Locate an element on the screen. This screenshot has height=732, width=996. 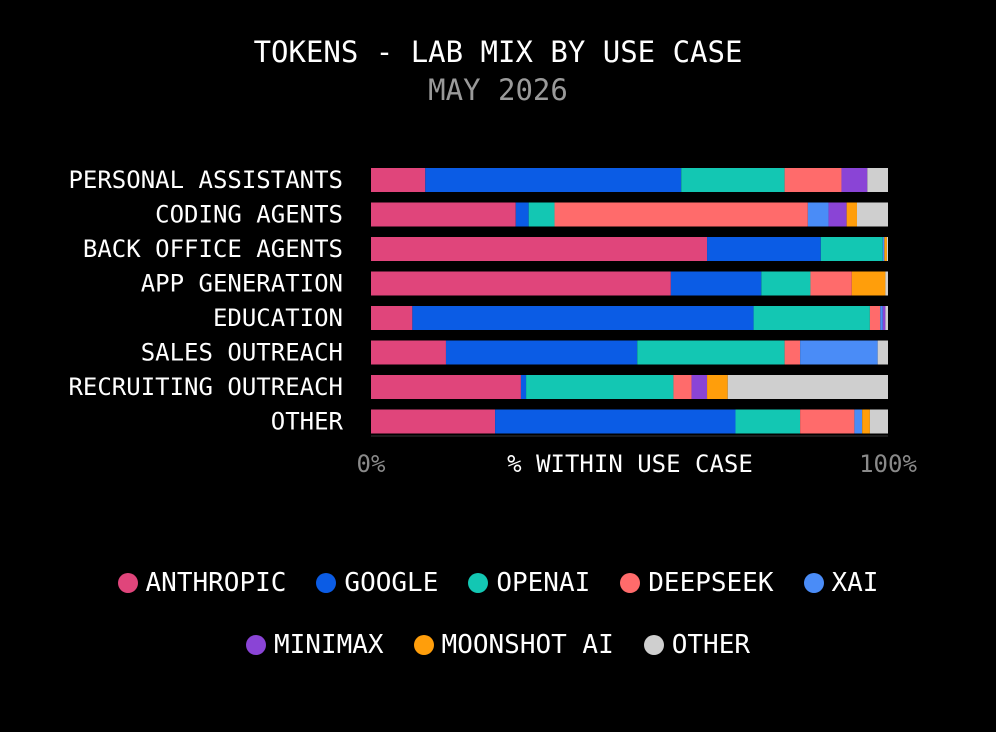
bar-recruiting-outreach-google is located at coordinates (523, 387).